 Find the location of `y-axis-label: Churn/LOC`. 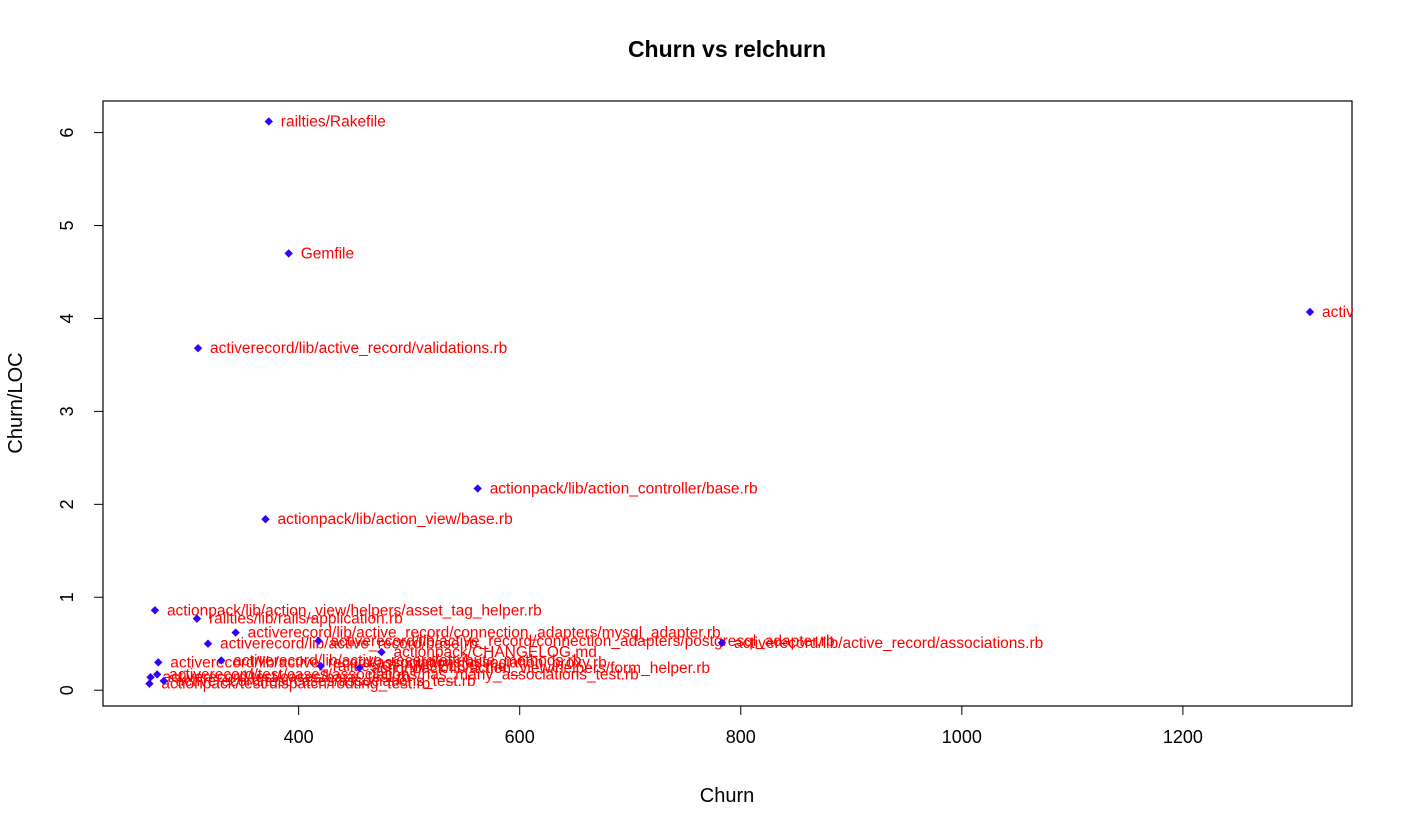

y-axis-label: Churn/LOC is located at coordinates (16, 402).